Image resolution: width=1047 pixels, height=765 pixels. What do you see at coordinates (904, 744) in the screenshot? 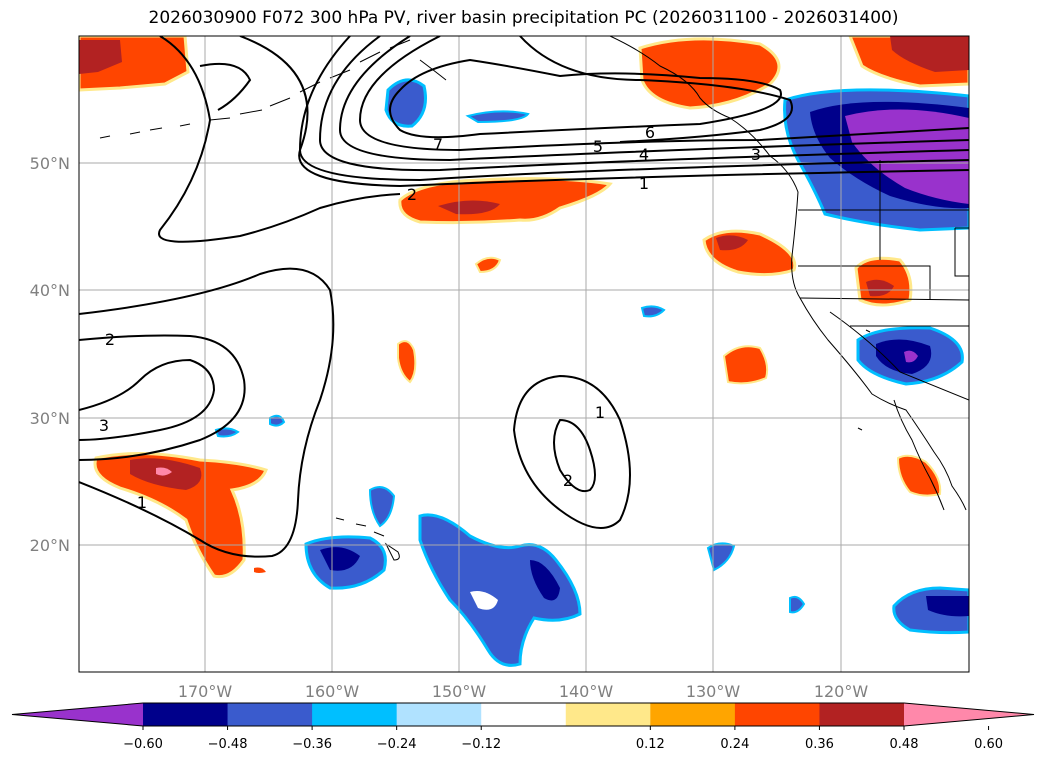
I see `colorbar-tick-label: 0.48` at bounding box center [904, 744].